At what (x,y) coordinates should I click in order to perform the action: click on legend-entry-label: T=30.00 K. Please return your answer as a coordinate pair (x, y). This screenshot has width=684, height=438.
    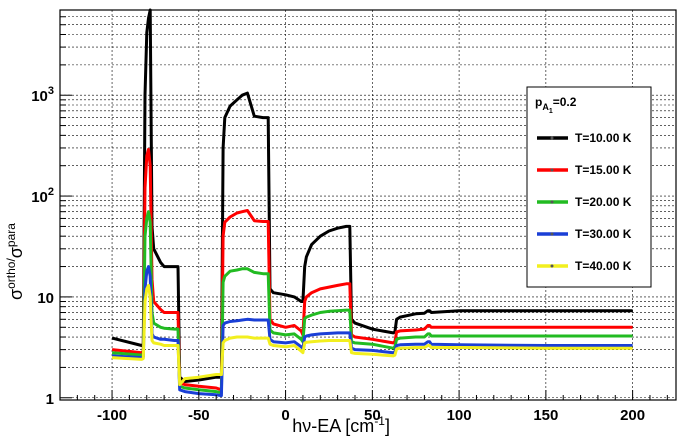
    Looking at the image, I should click on (603, 234).